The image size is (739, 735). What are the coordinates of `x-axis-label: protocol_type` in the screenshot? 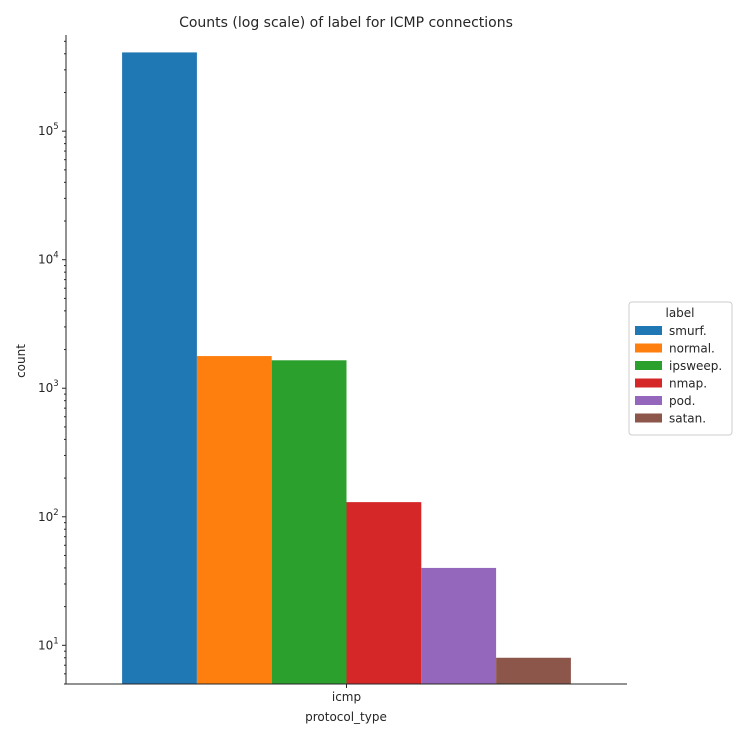 It's located at (346, 717).